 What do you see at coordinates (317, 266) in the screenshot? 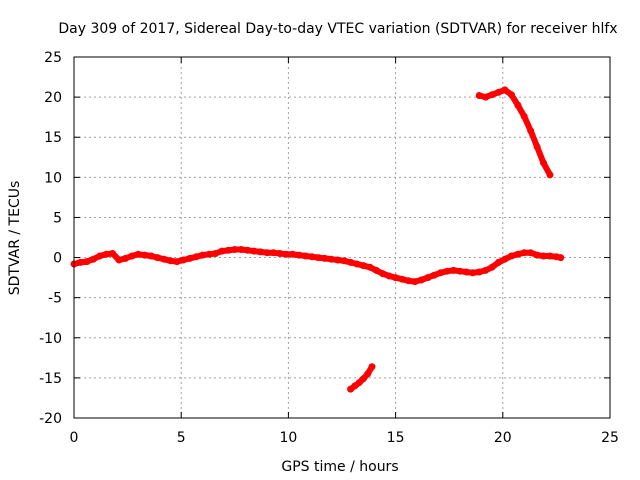
I see `series-main-trace` at bounding box center [317, 266].